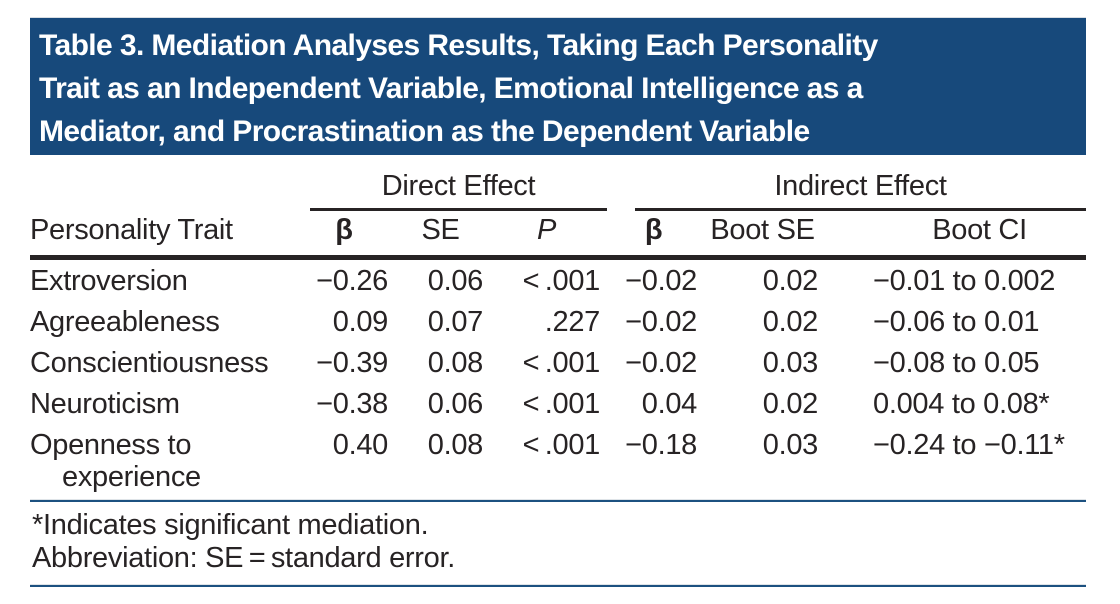 The width and height of the screenshot is (1120, 604). Describe the element at coordinates (558, 585) in the screenshot. I see `table-bottom-rule` at that location.